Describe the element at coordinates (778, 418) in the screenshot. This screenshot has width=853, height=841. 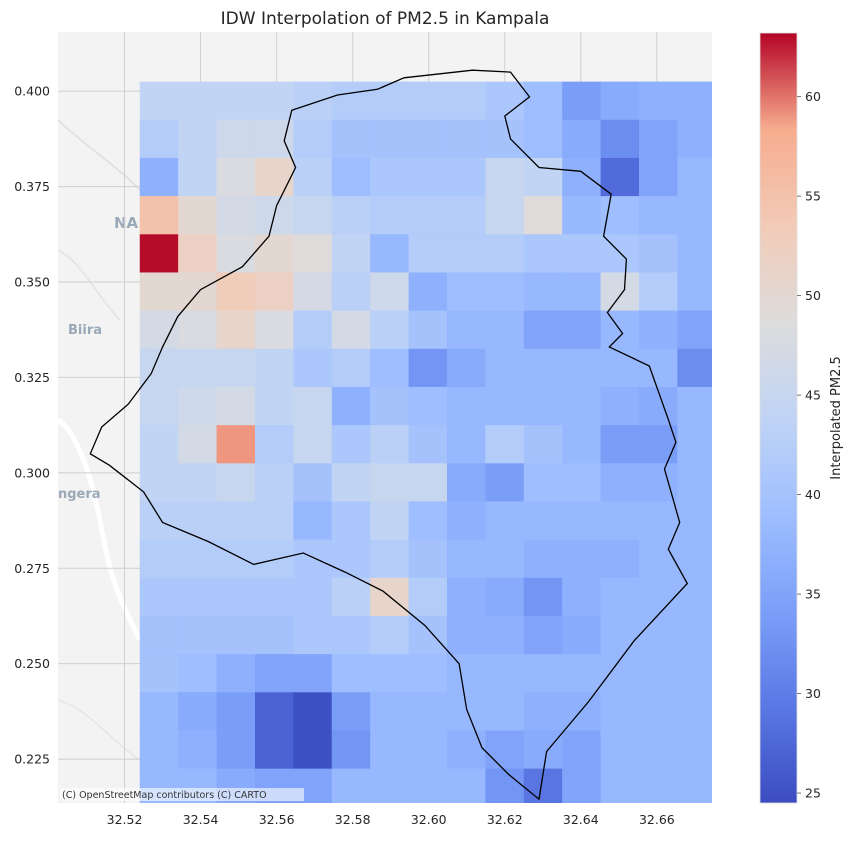
I see `colorbar-gradient` at that location.